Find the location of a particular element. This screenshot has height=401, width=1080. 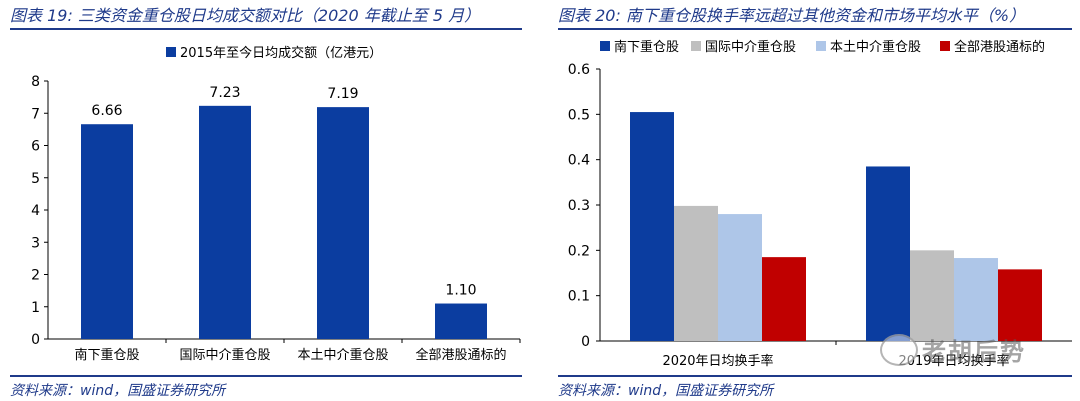

y-tick-label: 0.4 is located at coordinates (579, 161).